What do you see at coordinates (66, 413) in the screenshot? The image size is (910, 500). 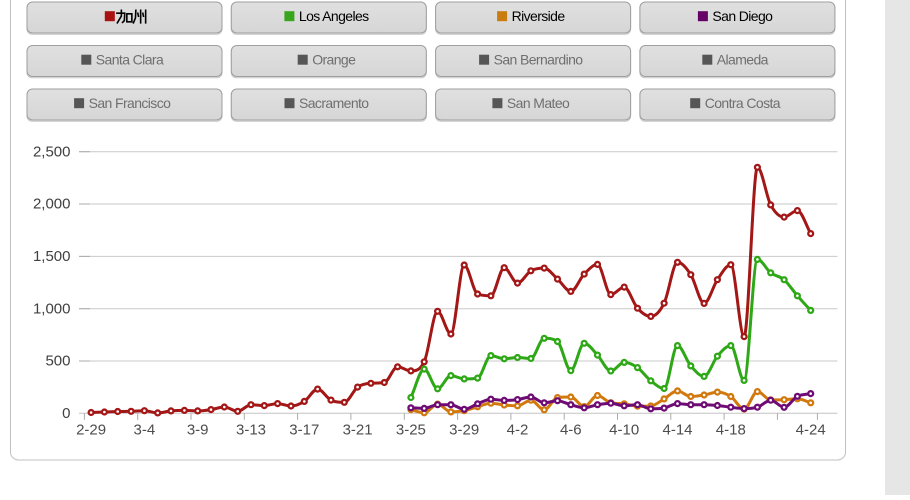 I see `svg-text: 0` at bounding box center [66, 413].